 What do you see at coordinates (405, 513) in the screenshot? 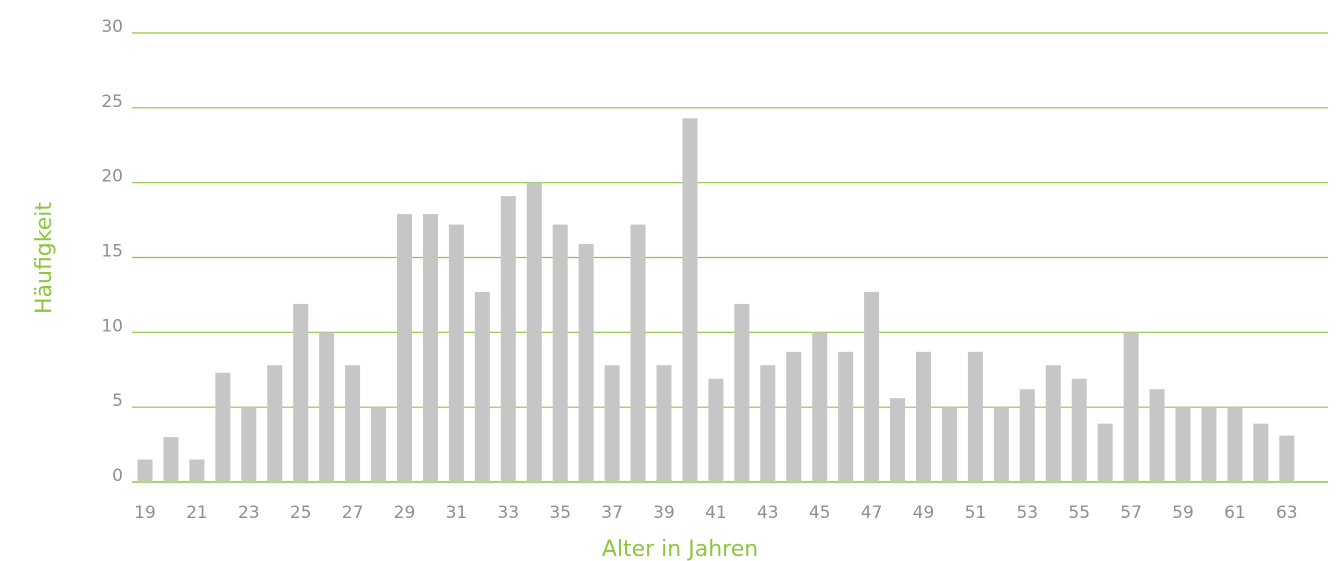
I see `x-tick-label: 29` at bounding box center [405, 513].